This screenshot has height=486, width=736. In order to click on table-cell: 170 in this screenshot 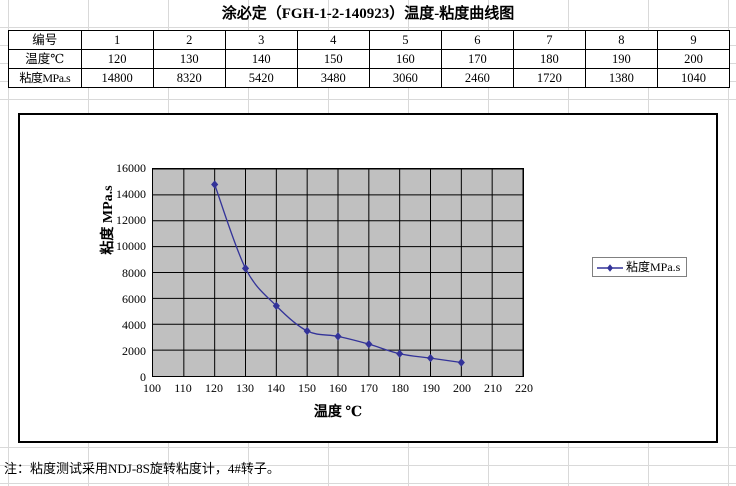, I will do `click(477, 59)`.